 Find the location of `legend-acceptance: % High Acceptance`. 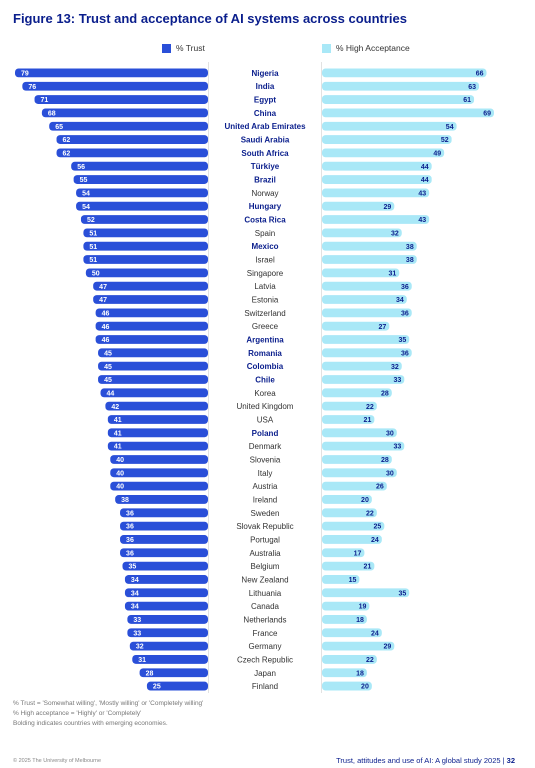

legend-acceptance: % High Acceptance is located at coordinates (366, 48).